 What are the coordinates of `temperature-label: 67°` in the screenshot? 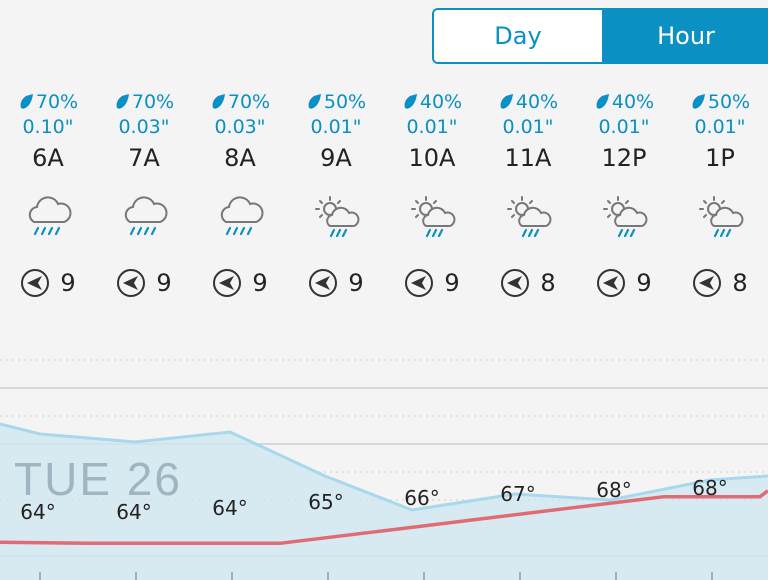 It's located at (518, 494).